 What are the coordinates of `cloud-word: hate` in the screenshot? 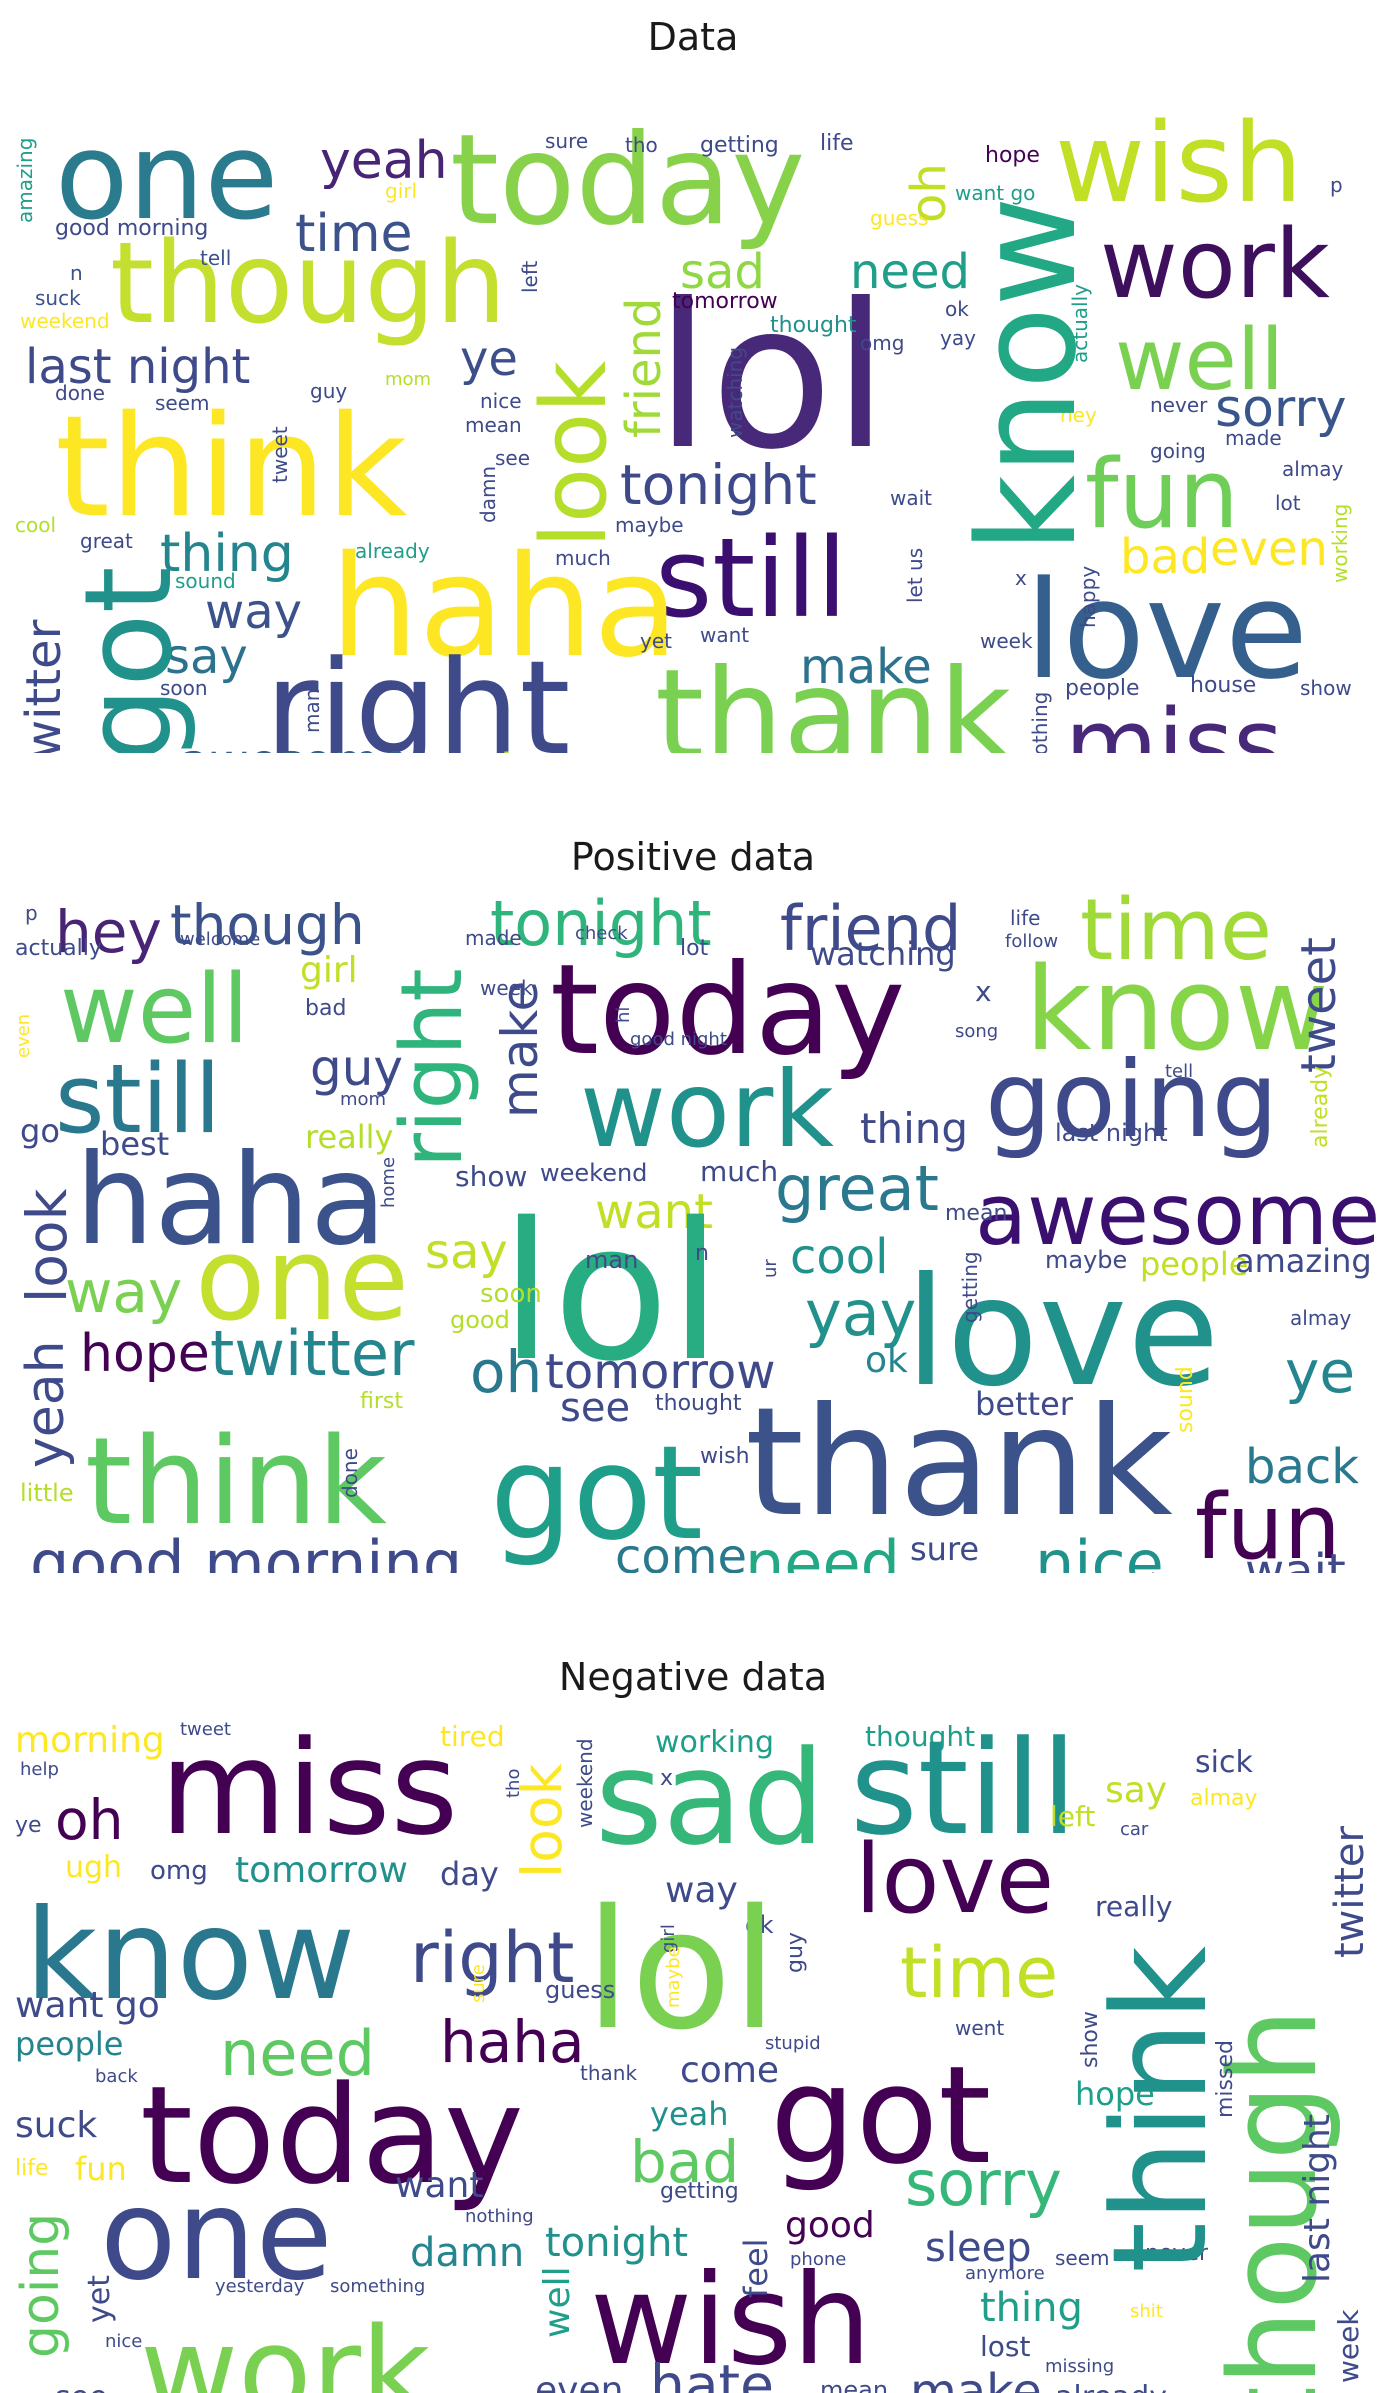 It's located at (554, 750).